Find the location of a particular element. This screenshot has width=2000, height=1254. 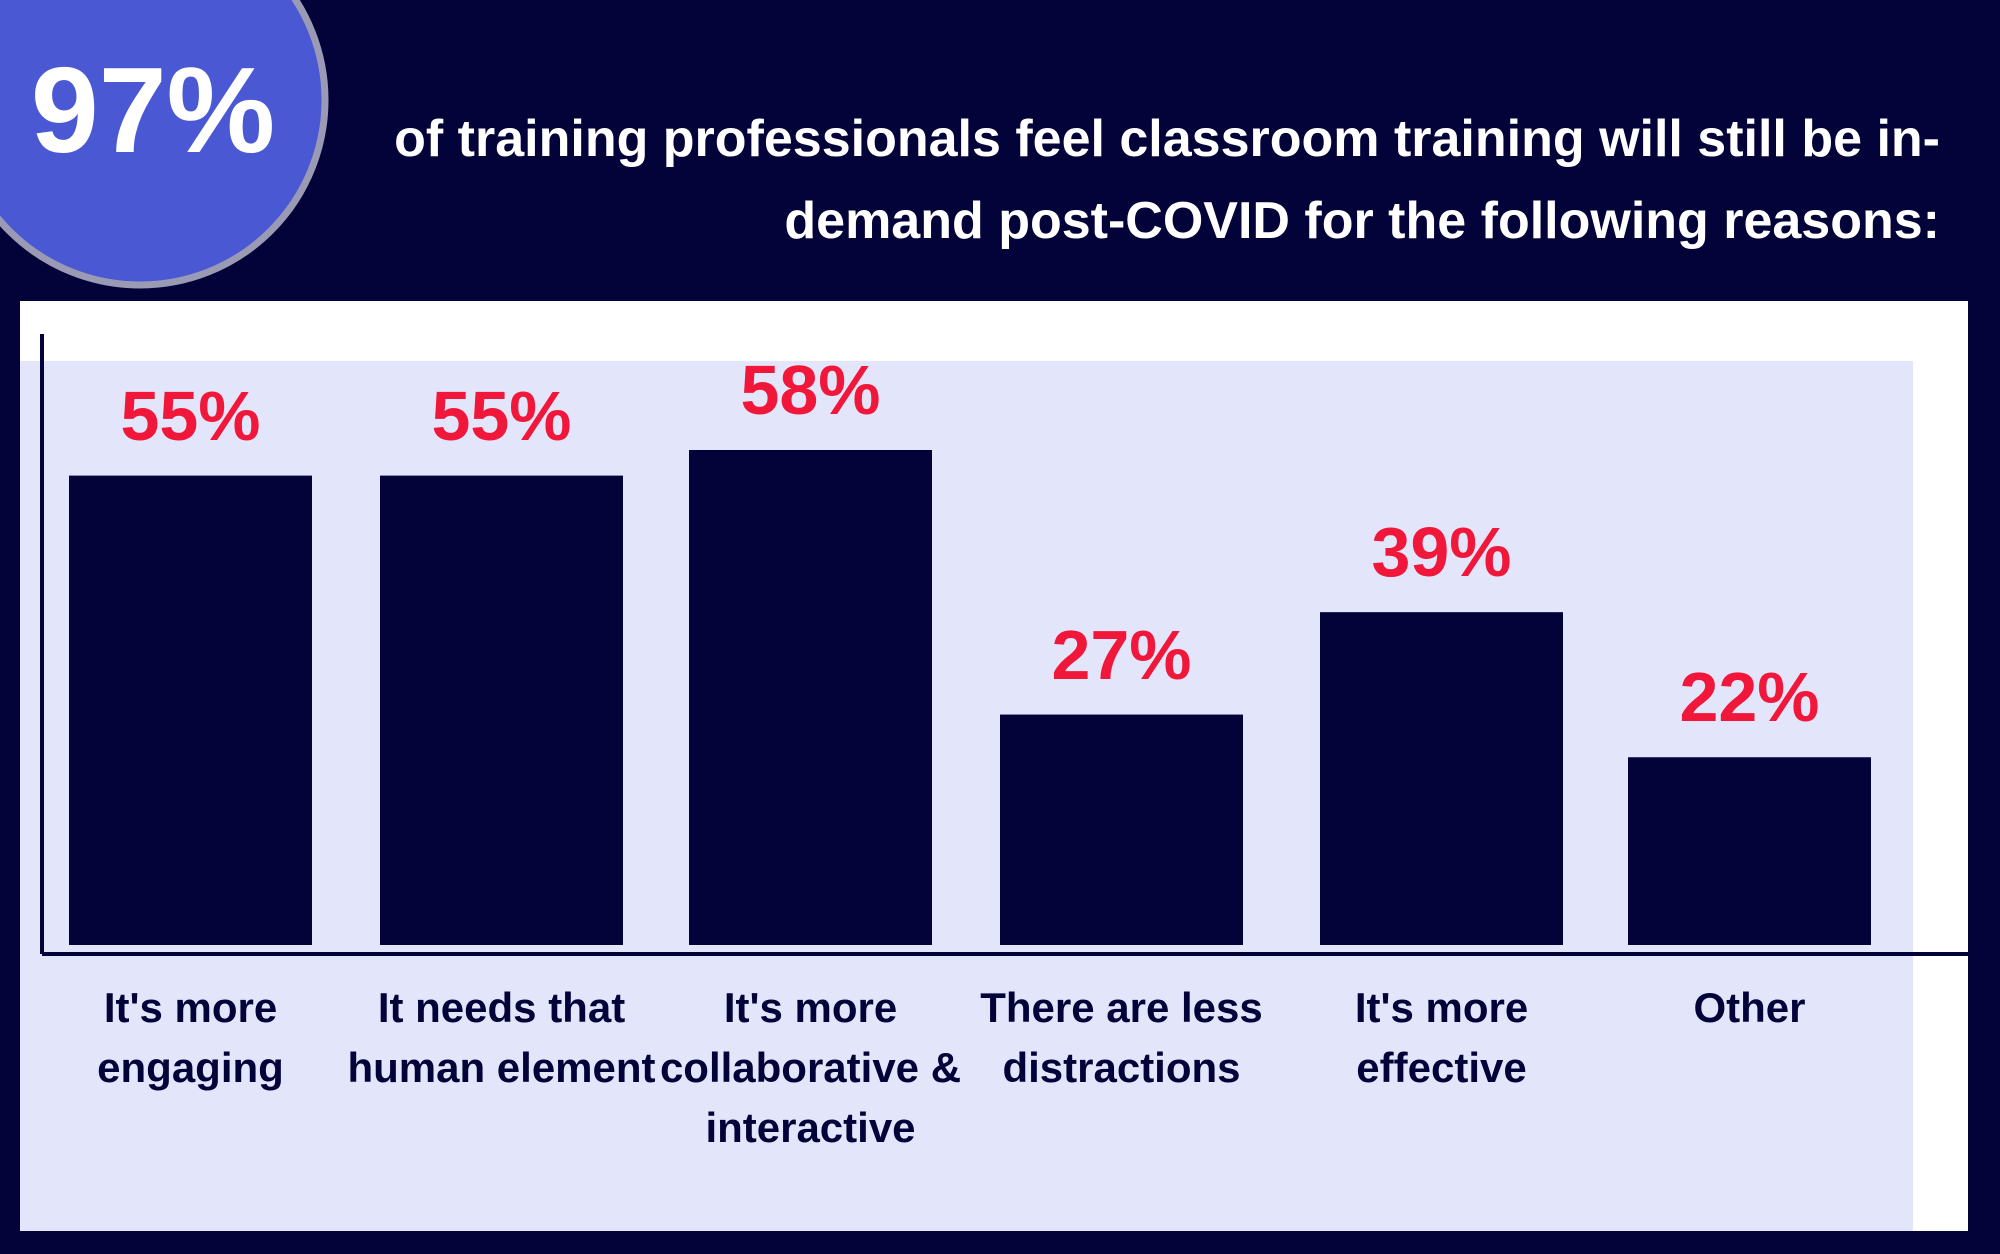

badge-circle is located at coordinates (164, 144).